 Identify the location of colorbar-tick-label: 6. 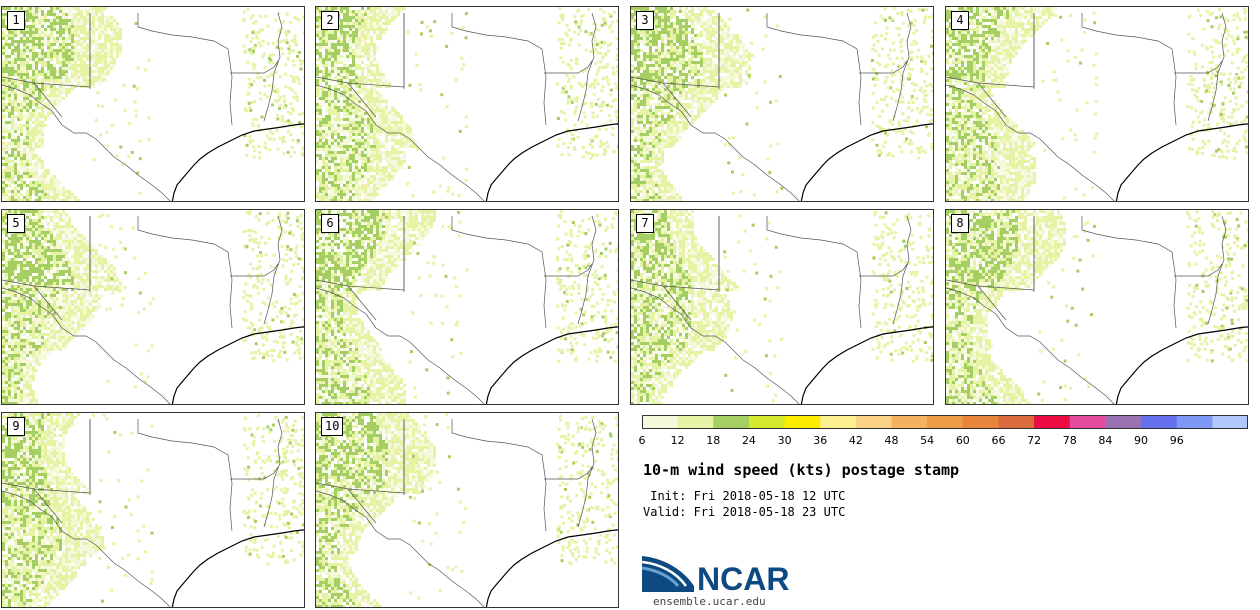
(642, 440).